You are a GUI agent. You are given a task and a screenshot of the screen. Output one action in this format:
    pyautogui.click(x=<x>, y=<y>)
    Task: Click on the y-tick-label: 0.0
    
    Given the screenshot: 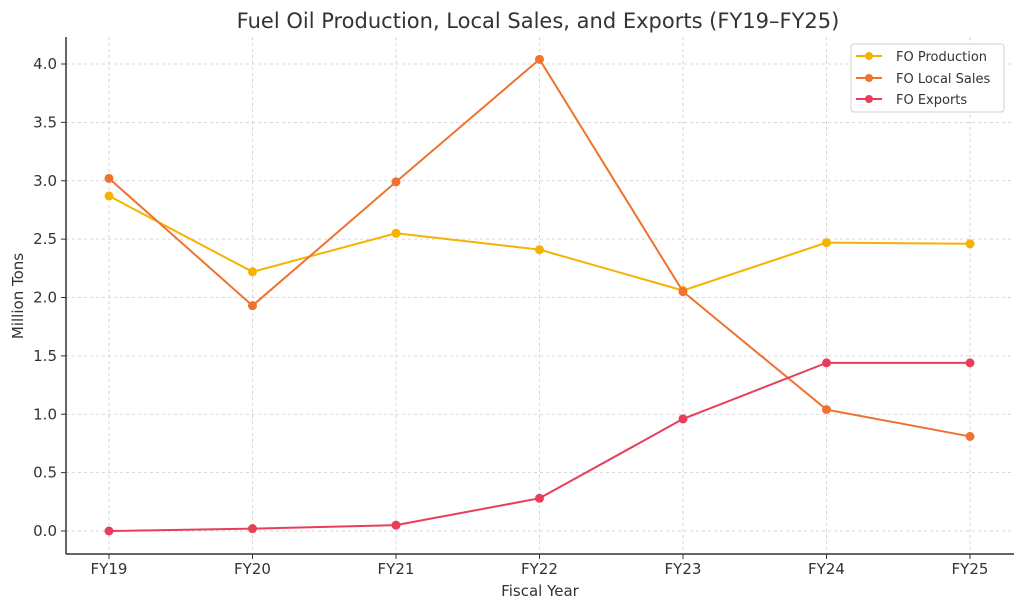 What is the action you would take?
    pyautogui.click(x=45, y=531)
    